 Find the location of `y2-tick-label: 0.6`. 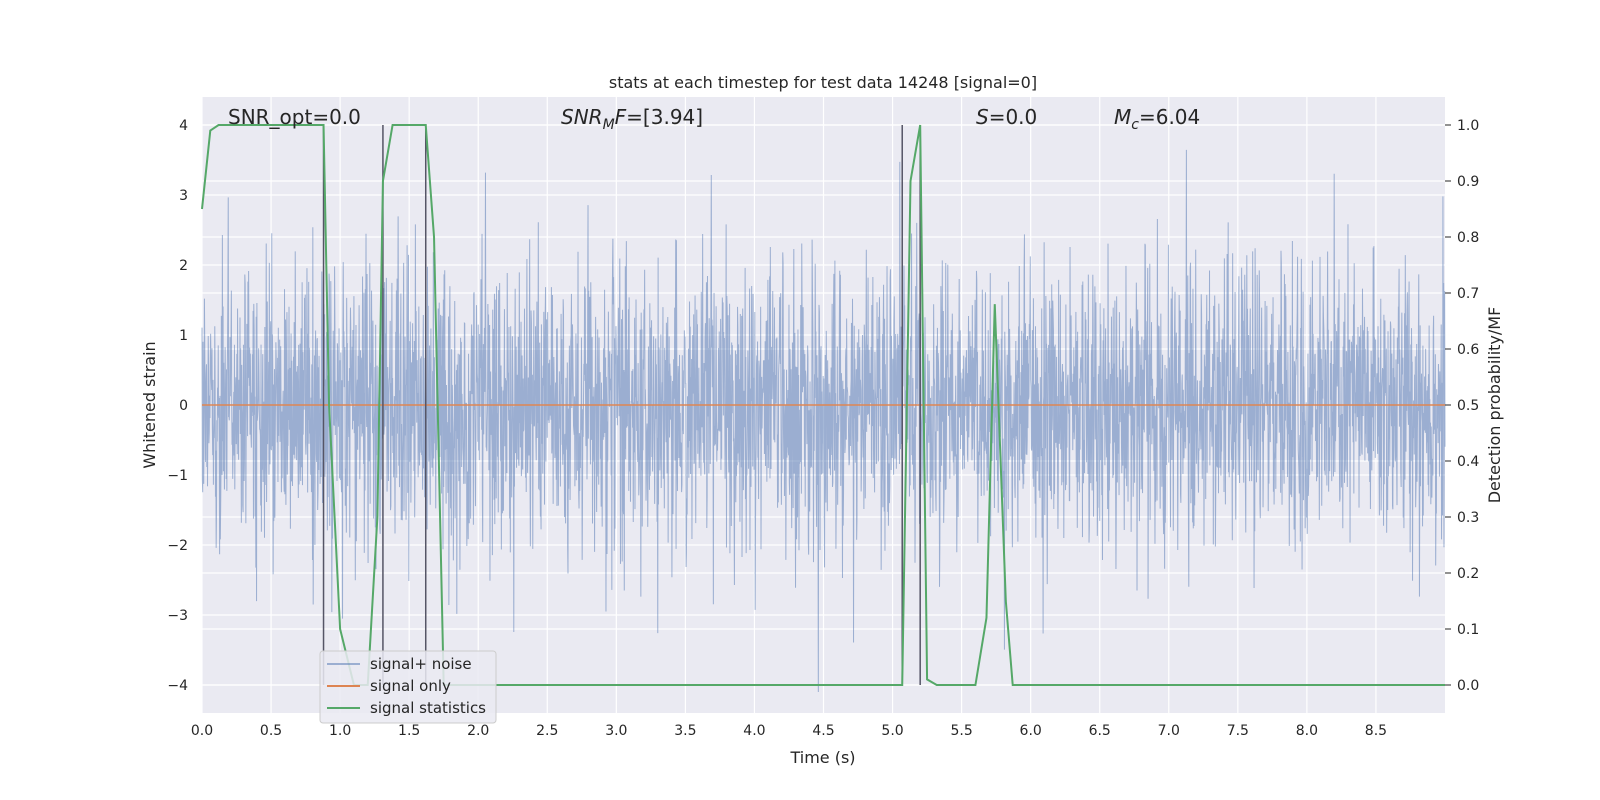

y2-tick-label: 0.6 is located at coordinates (1468, 350).